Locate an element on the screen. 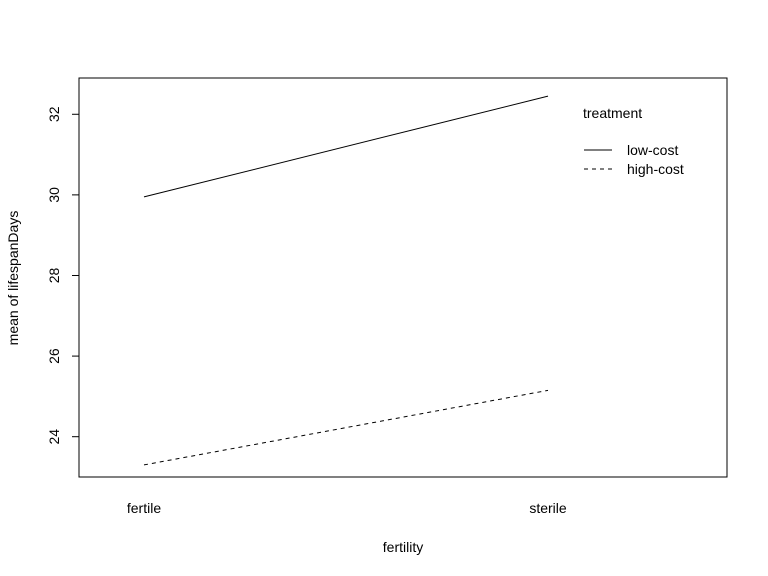 The image size is (768, 576). series-line-low-cost is located at coordinates (346, 146).